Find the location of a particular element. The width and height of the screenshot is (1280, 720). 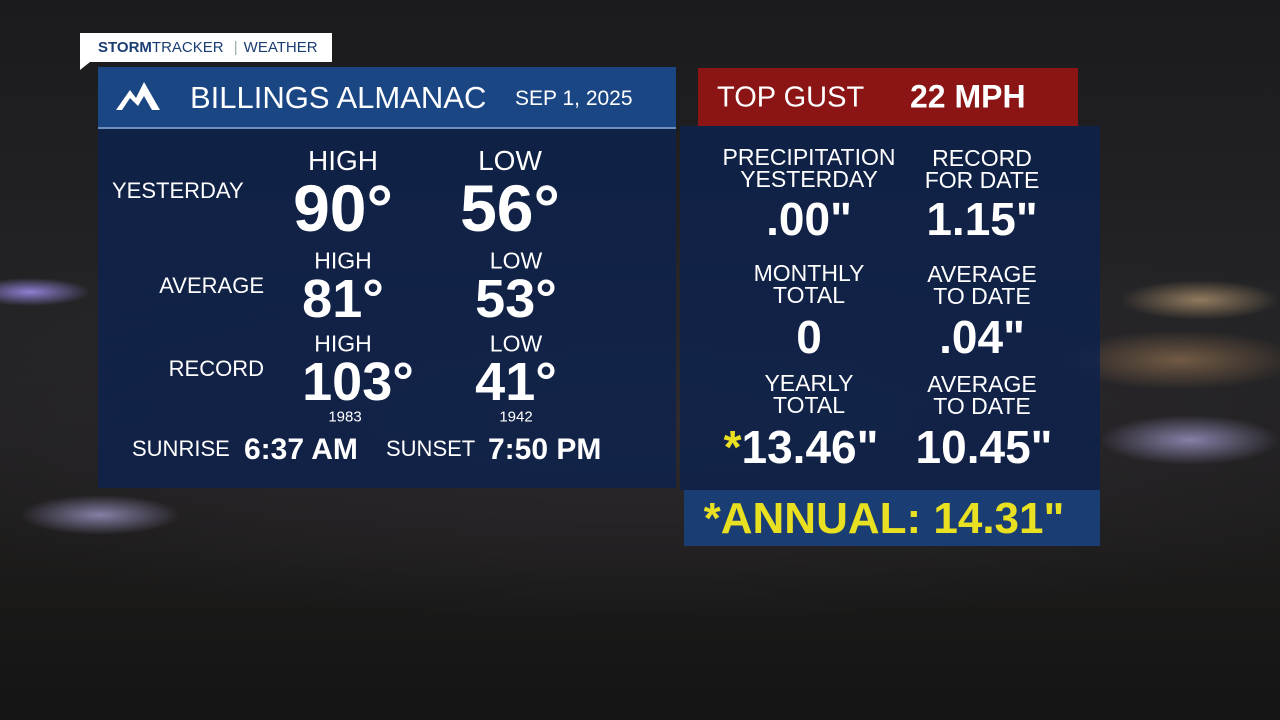

record-year: 1983 is located at coordinates (345, 417).